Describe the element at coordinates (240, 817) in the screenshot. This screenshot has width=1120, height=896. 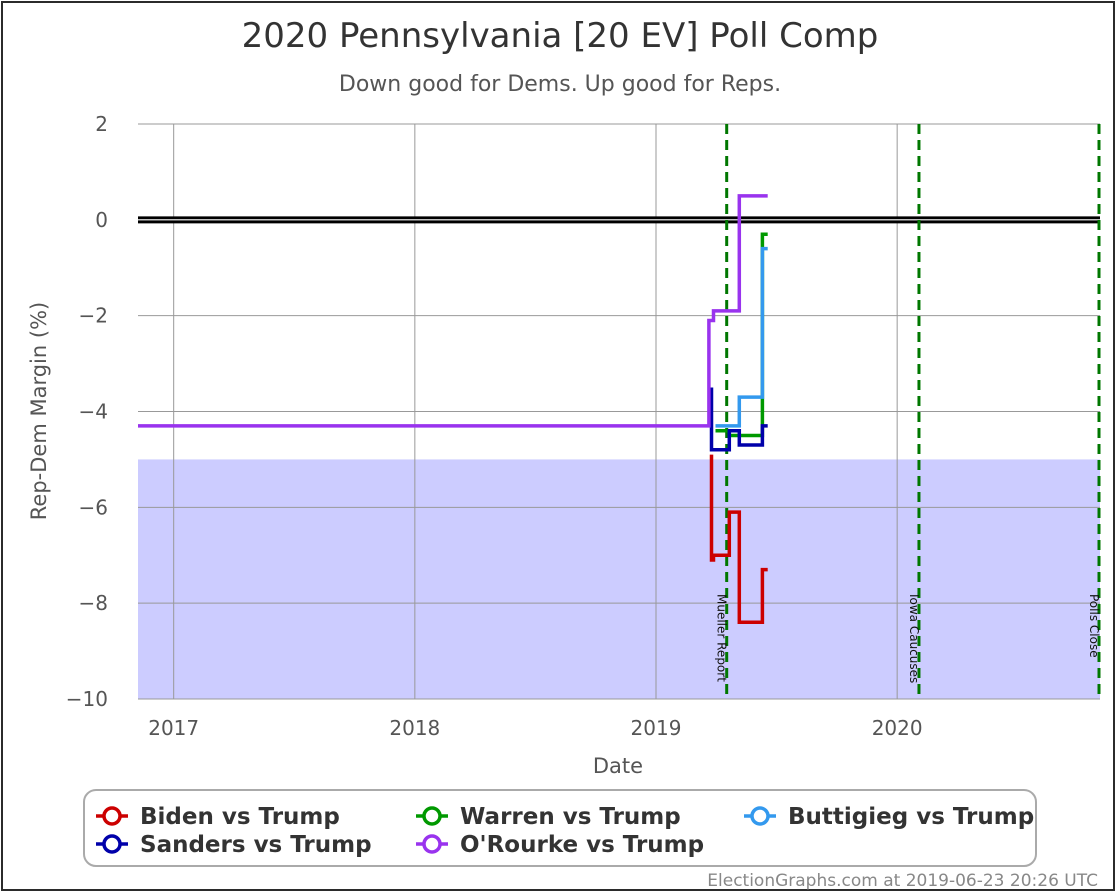
I see `legend-entry-label: Biden vs Trump` at that location.